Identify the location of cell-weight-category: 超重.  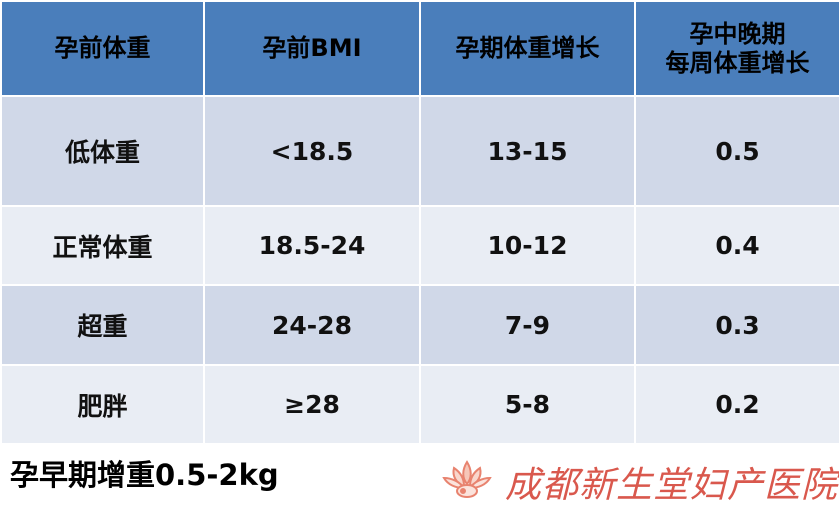
(102, 325).